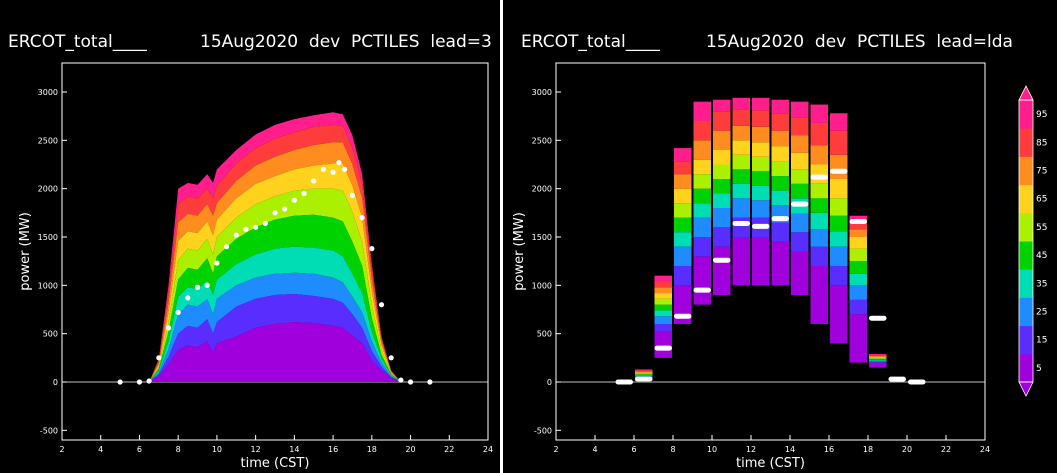  Describe the element at coordinates (55, 382) in the screenshot. I see `y-tick-label: 0` at that location.